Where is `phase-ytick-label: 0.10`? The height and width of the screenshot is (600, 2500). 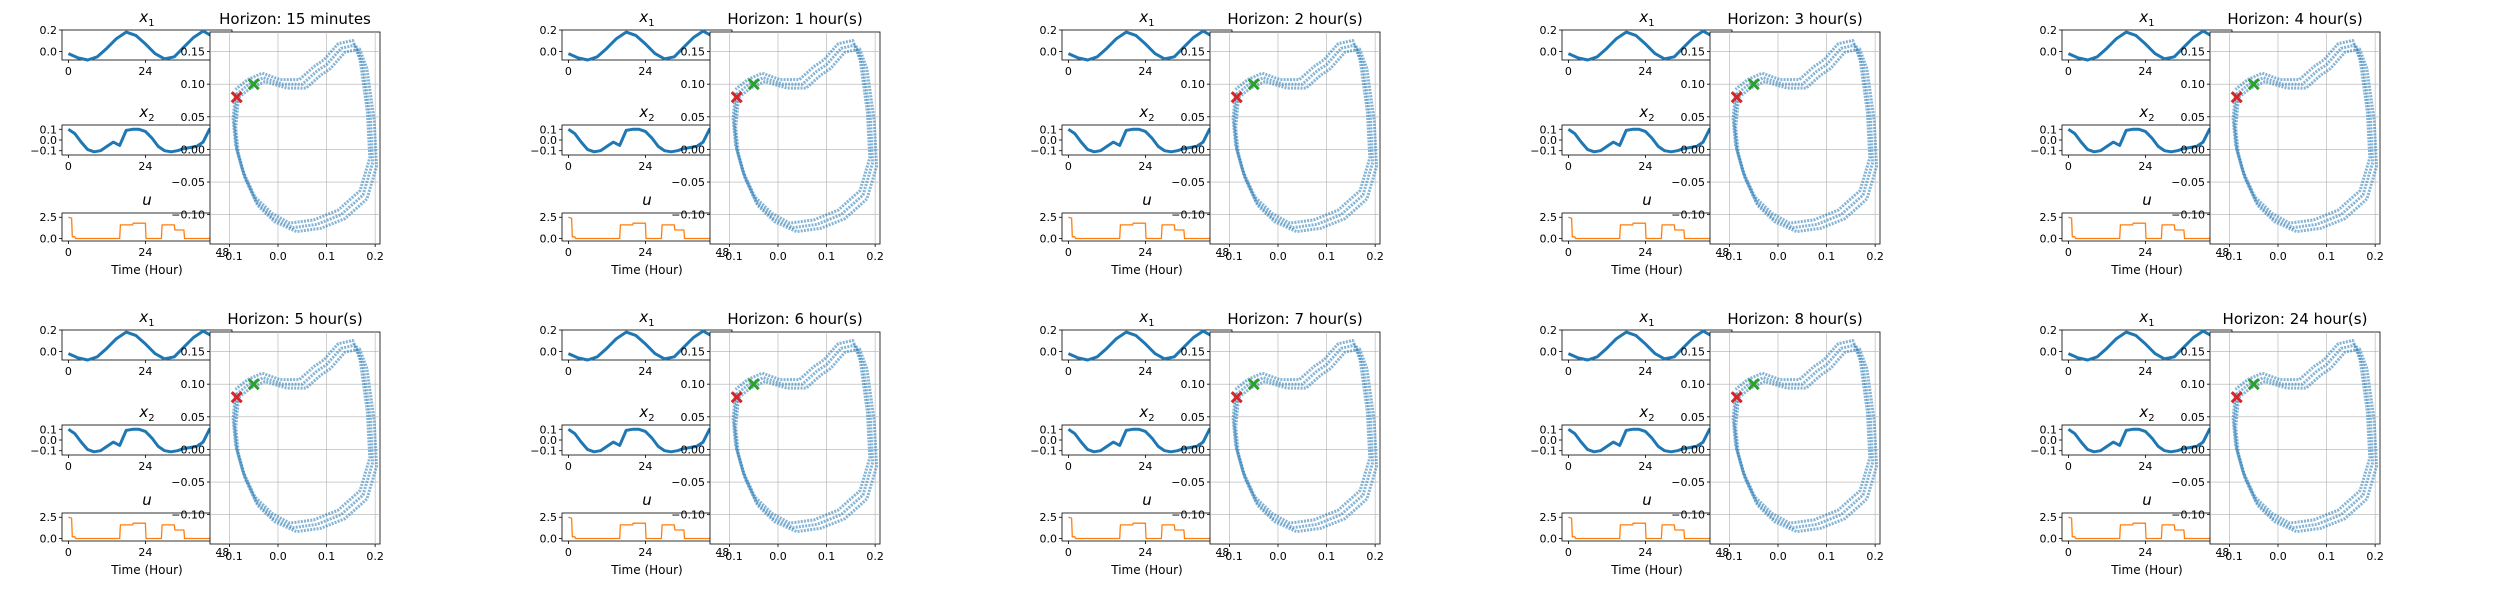
phase-ytick-label: 0.10 is located at coordinates (693, 84).